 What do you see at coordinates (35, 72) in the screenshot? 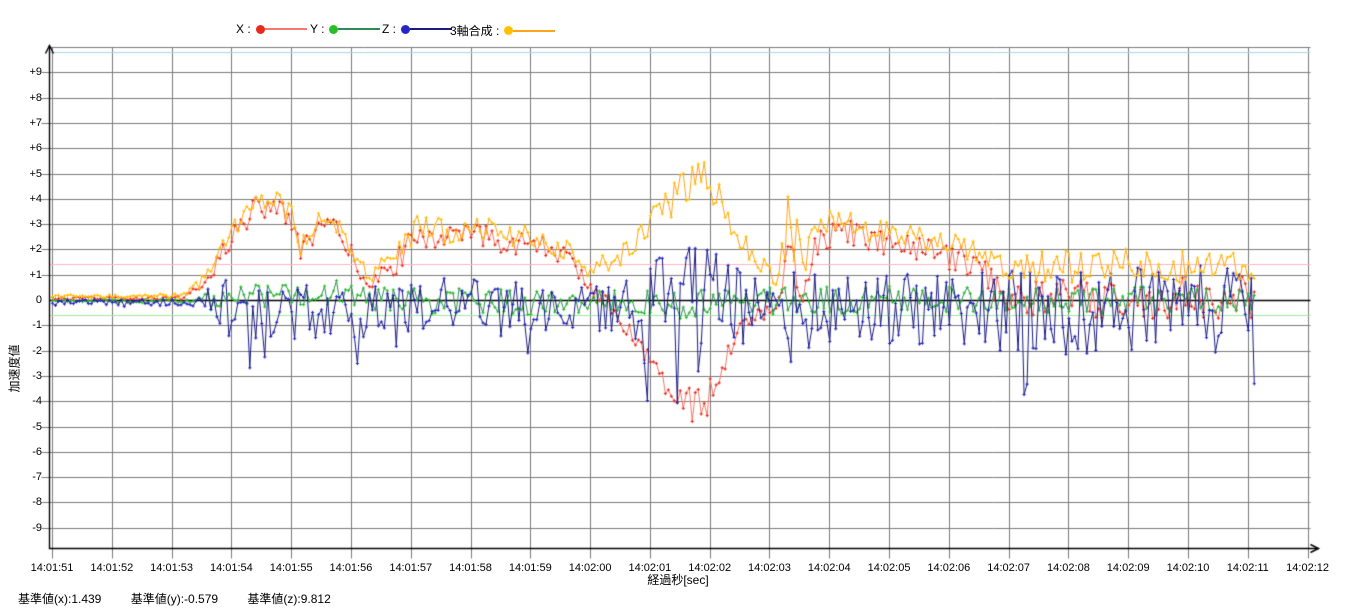
I see `y-tick-label: +9` at bounding box center [35, 72].